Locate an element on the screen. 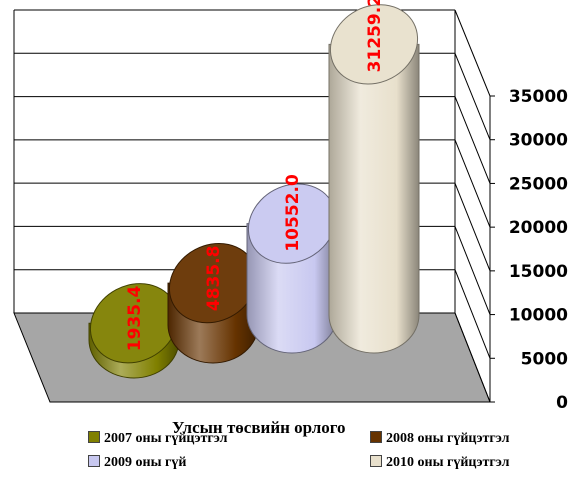 The image size is (573, 477). bar-top is located at coordinates (374, 44).